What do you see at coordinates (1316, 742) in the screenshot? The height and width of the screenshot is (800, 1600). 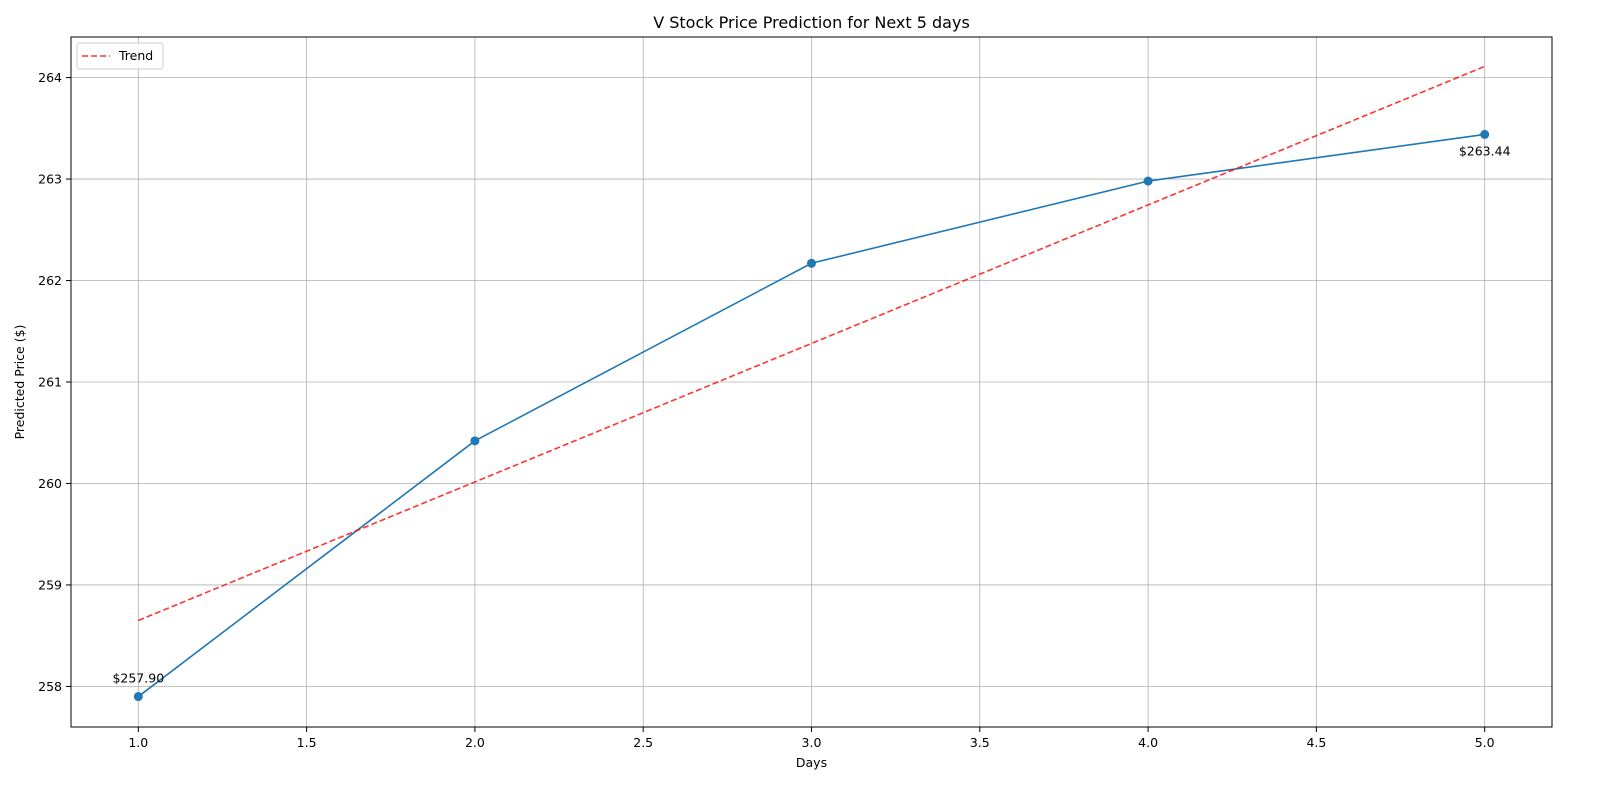 I see `x-tick-label: 4.5` at bounding box center [1316, 742].